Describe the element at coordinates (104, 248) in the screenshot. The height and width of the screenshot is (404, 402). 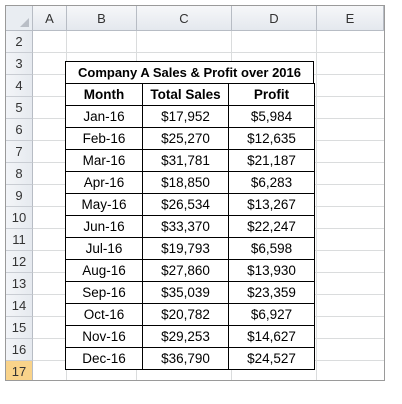
I see `cell-month: Jul-16` at that location.